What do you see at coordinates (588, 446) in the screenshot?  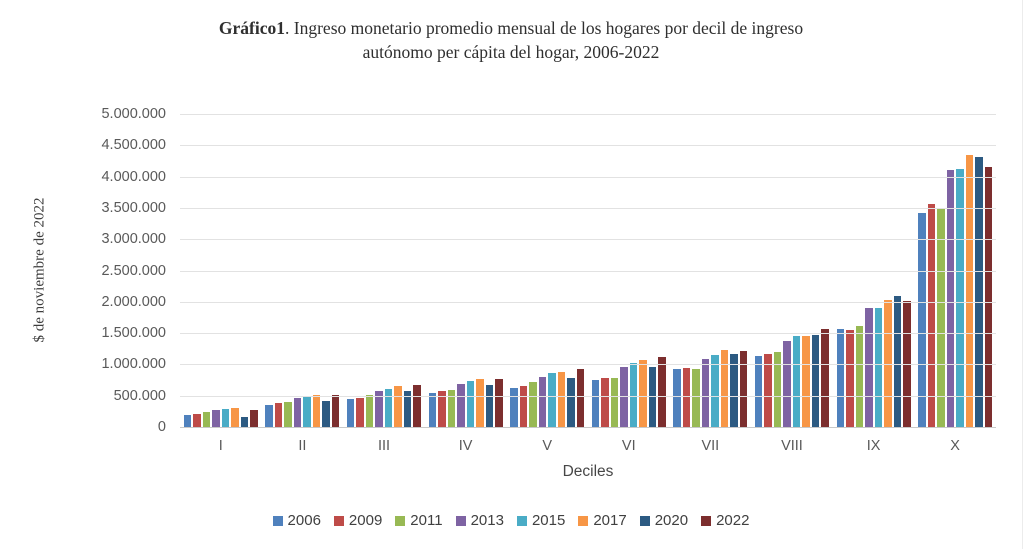 I see `x-axis-tick-labels: I II III IV V VI VII VIII IX X` at bounding box center [588, 446].